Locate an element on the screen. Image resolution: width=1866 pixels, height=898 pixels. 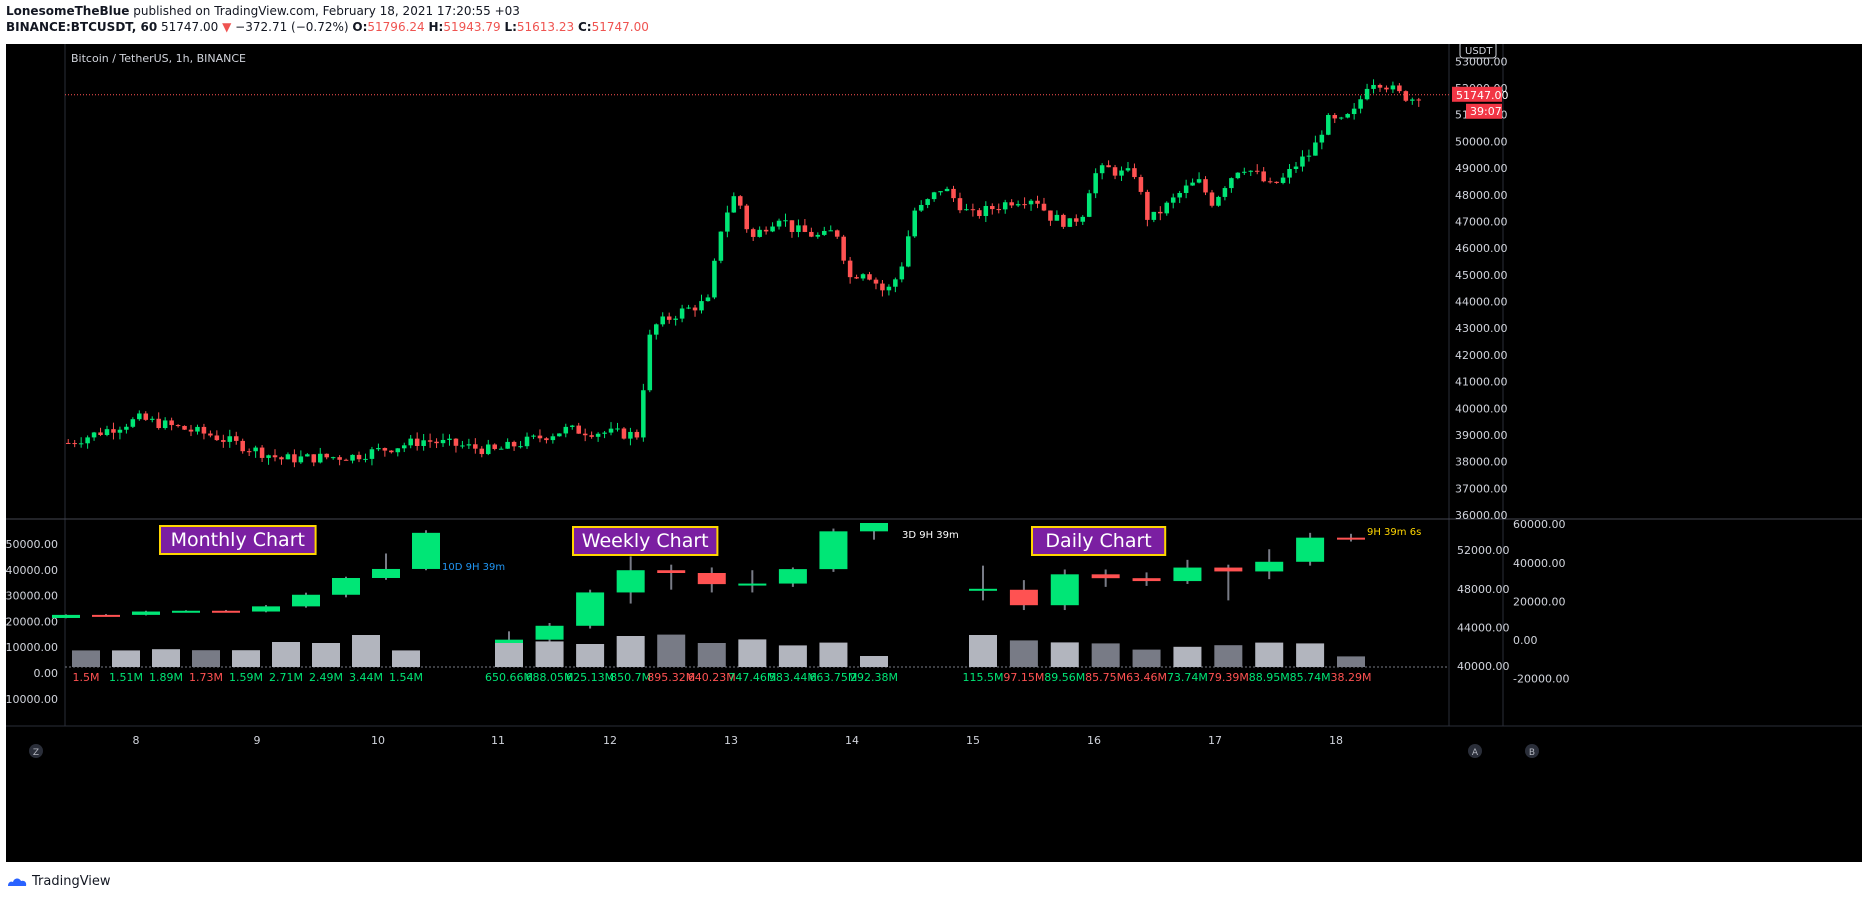
time-axis-label: 11 is located at coordinates (498, 740).